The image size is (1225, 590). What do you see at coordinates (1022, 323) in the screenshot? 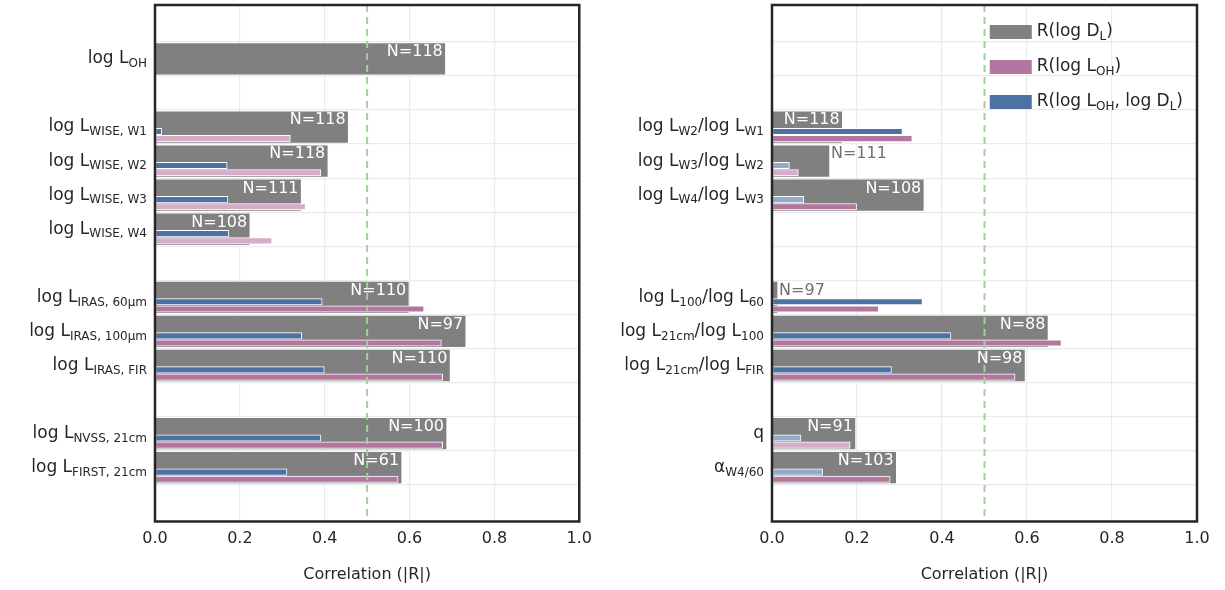
I see `annotation: N=88` at bounding box center [1022, 323].